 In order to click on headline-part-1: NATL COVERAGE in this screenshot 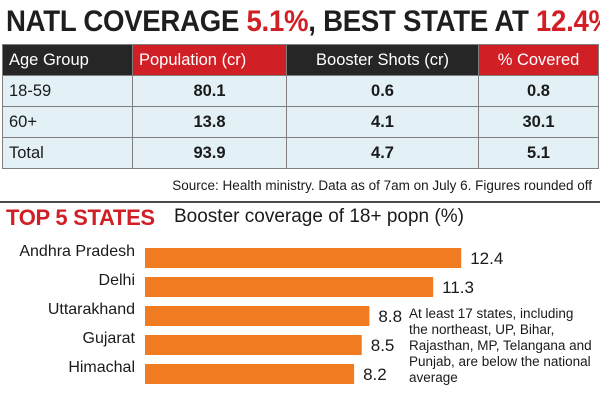, I will do `click(126, 21)`.